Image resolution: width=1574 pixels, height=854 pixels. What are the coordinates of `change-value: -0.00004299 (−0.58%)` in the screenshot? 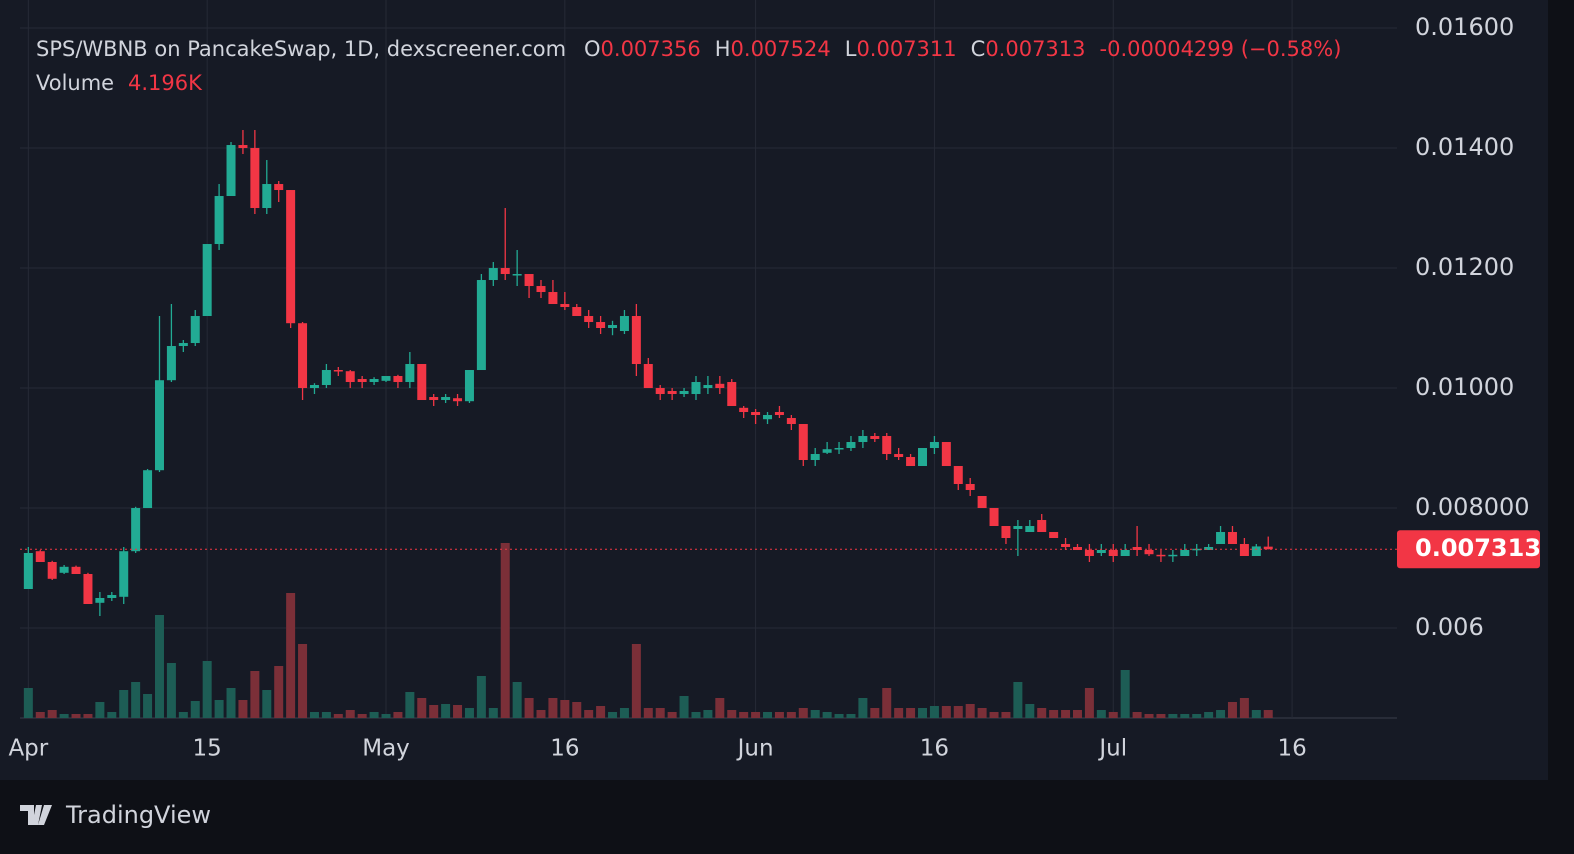 It's located at (1221, 49).